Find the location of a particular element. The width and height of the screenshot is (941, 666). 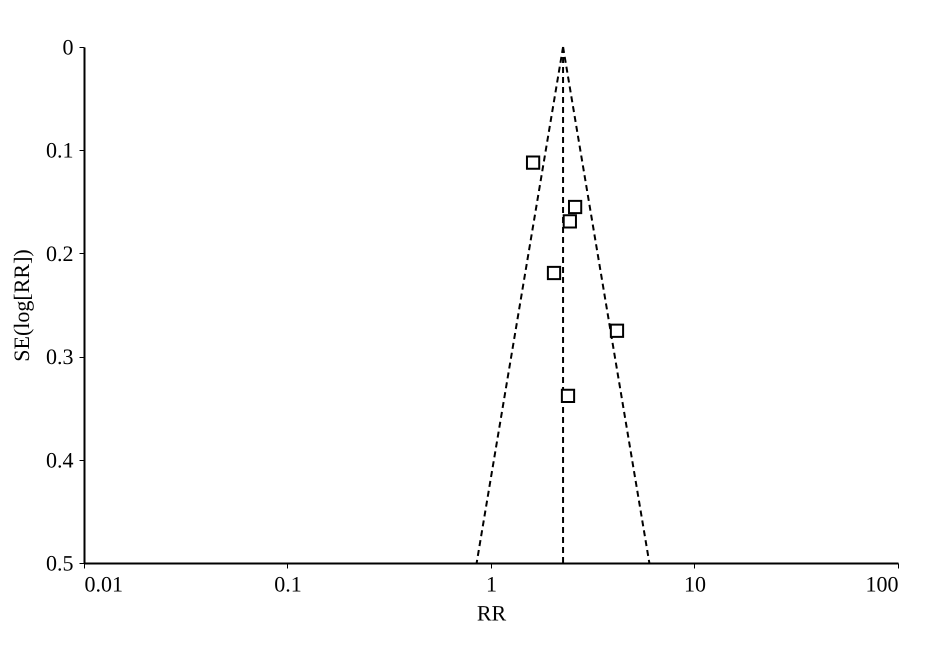

y-tick-label: 0.1 is located at coordinates (60, 150).